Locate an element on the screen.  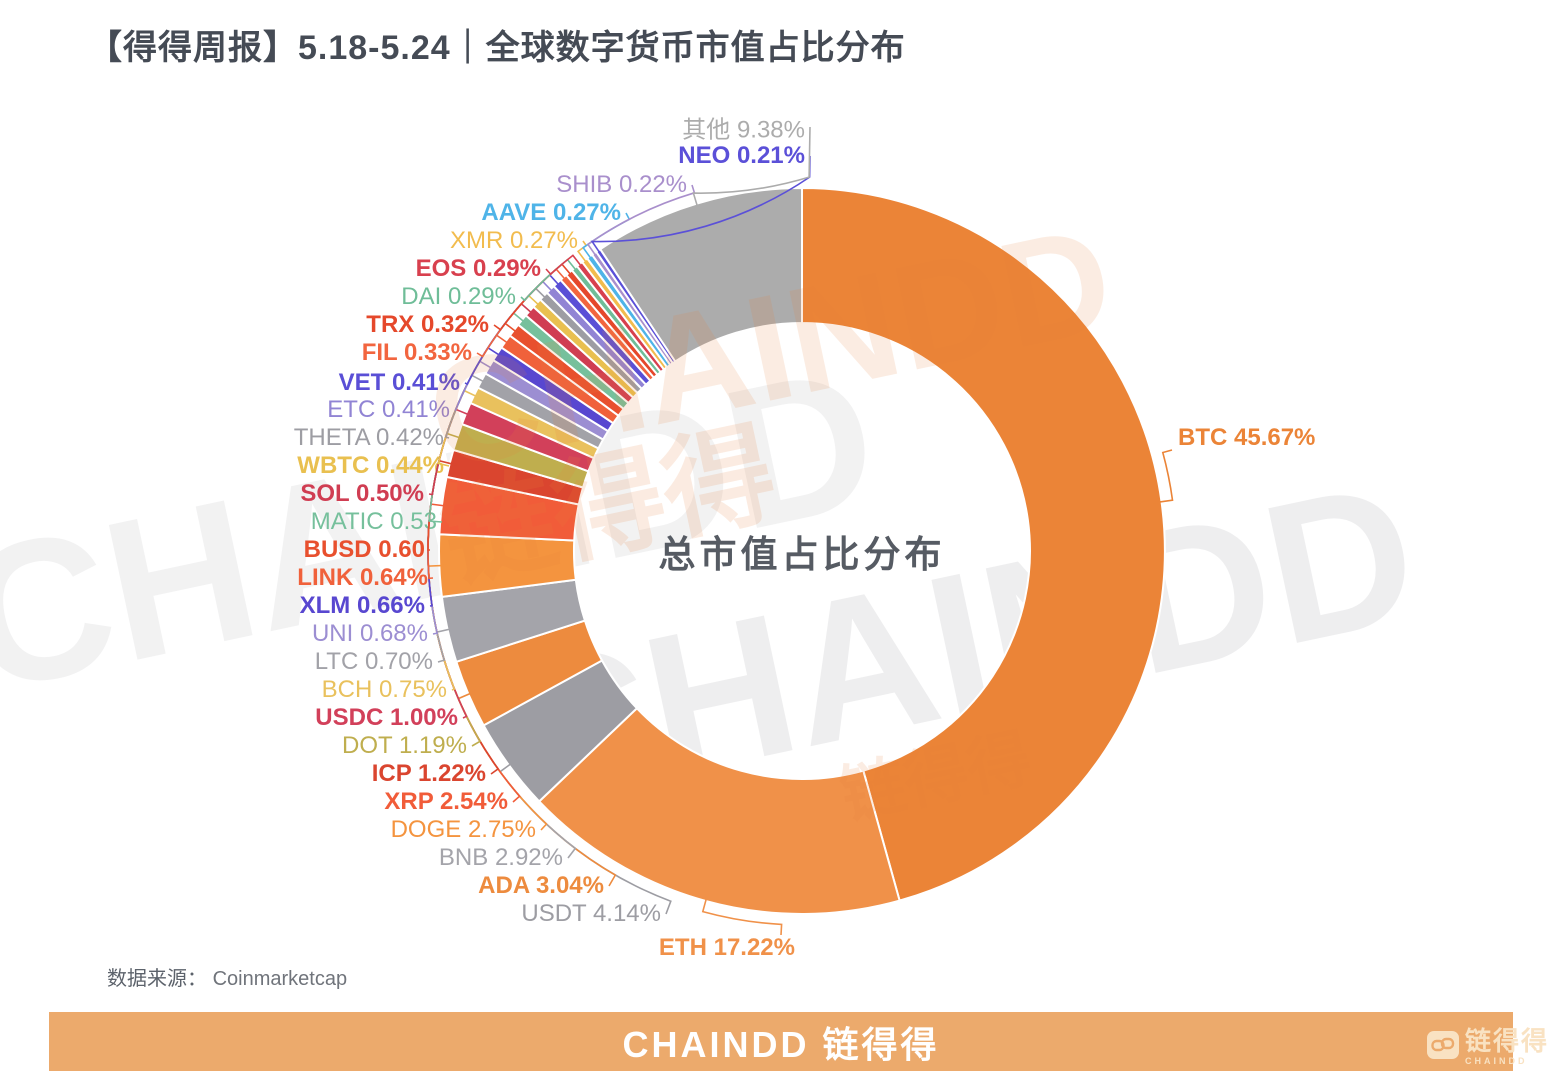
label-LTC: LTC 0.70% is located at coordinates (373, 661).